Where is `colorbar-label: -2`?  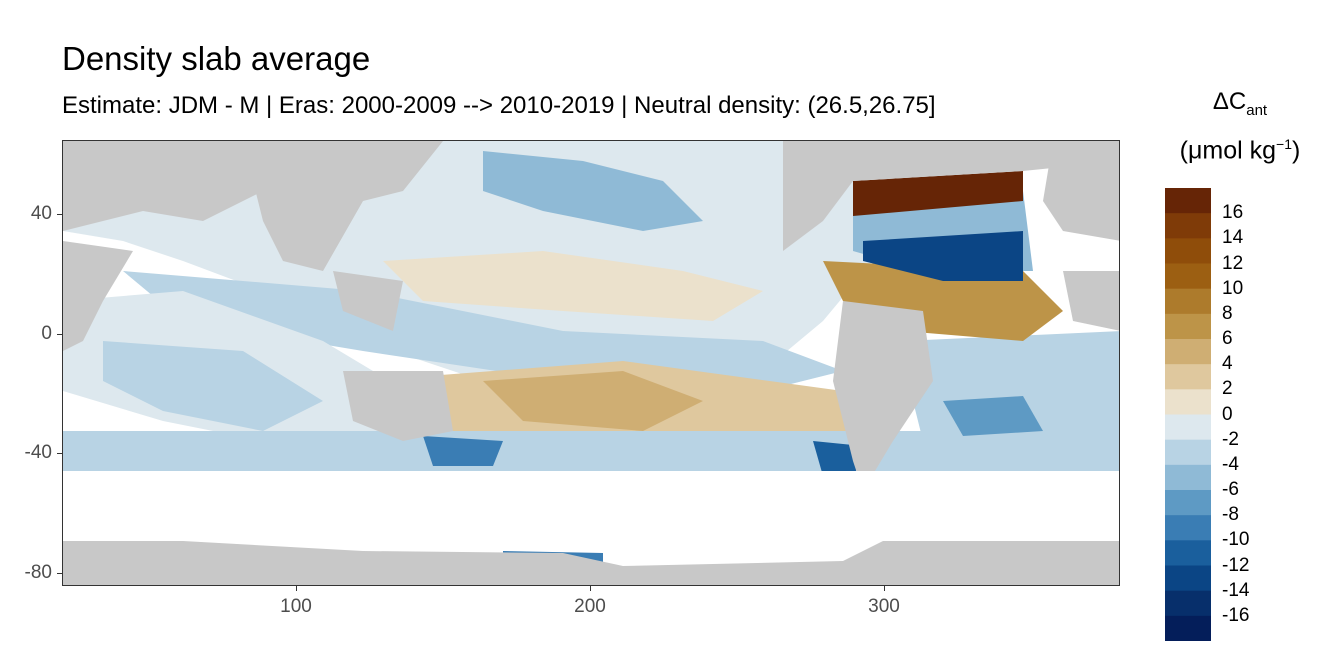 colorbar-label: -2 is located at coordinates (1230, 439).